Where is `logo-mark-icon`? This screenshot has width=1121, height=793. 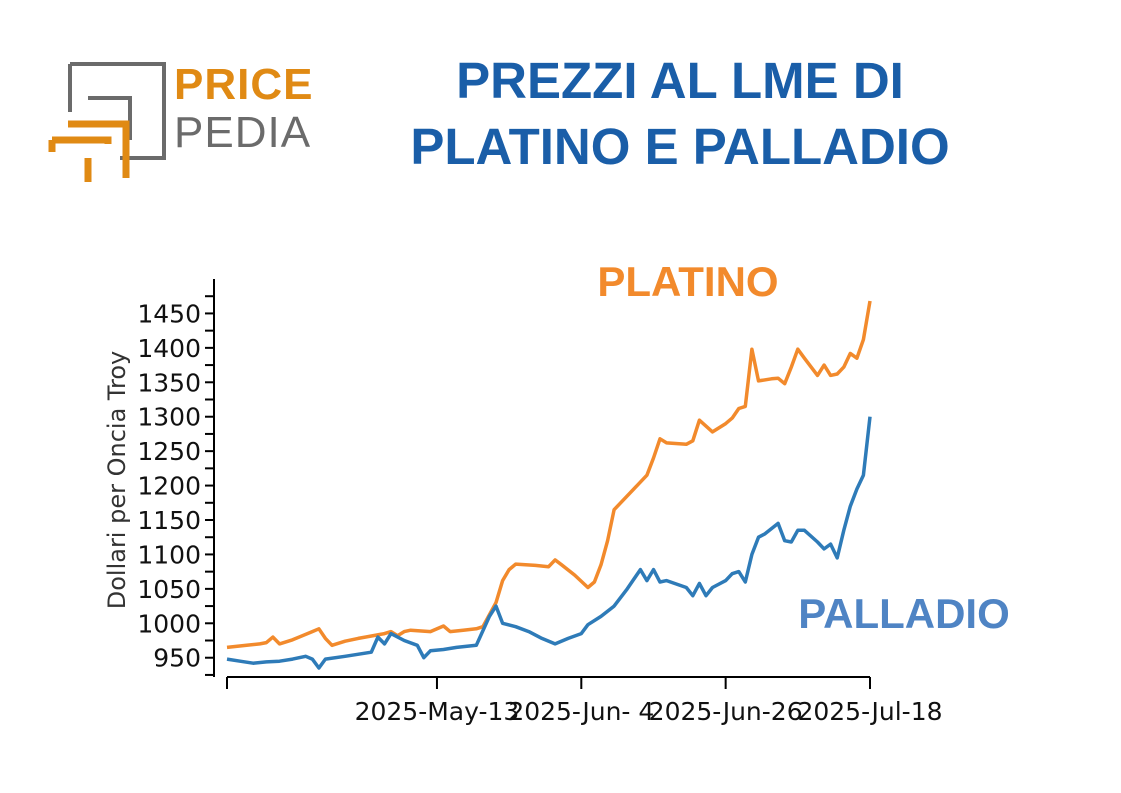
logo-mark-icon is located at coordinates (107, 122).